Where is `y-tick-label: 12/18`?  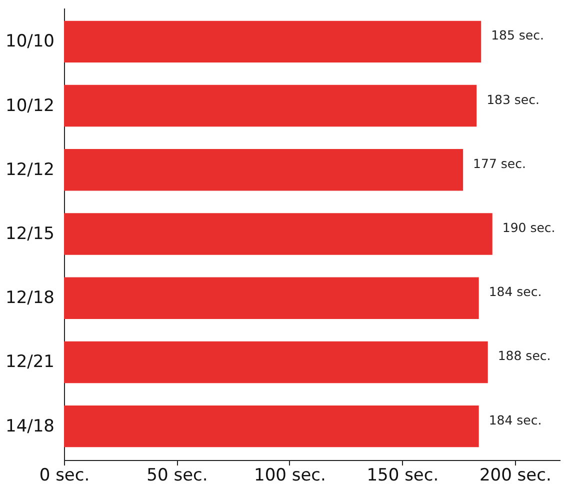
y-tick-label: 12/18 is located at coordinates (30, 298).